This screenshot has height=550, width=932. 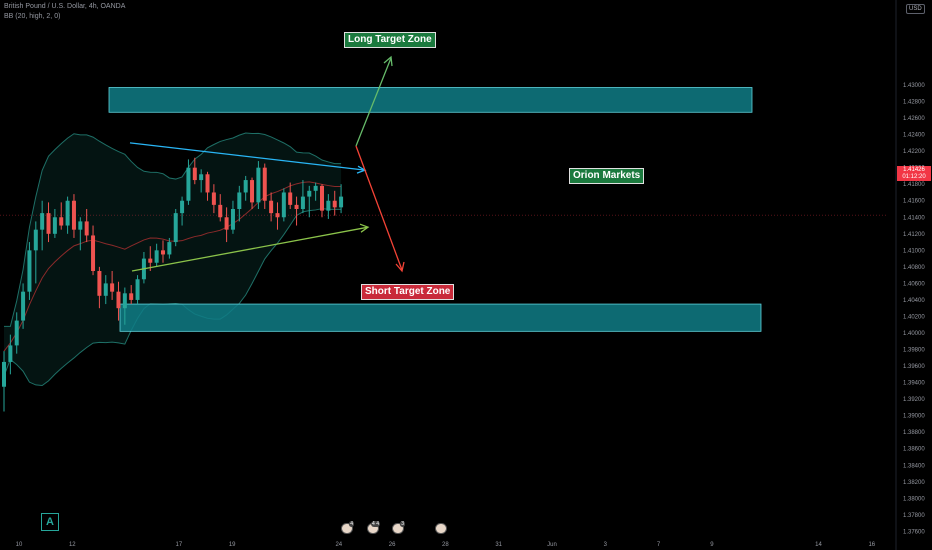 What do you see at coordinates (818, 545) in the screenshot?
I see `time-tick-label: 14` at bounding box center [818, 545].